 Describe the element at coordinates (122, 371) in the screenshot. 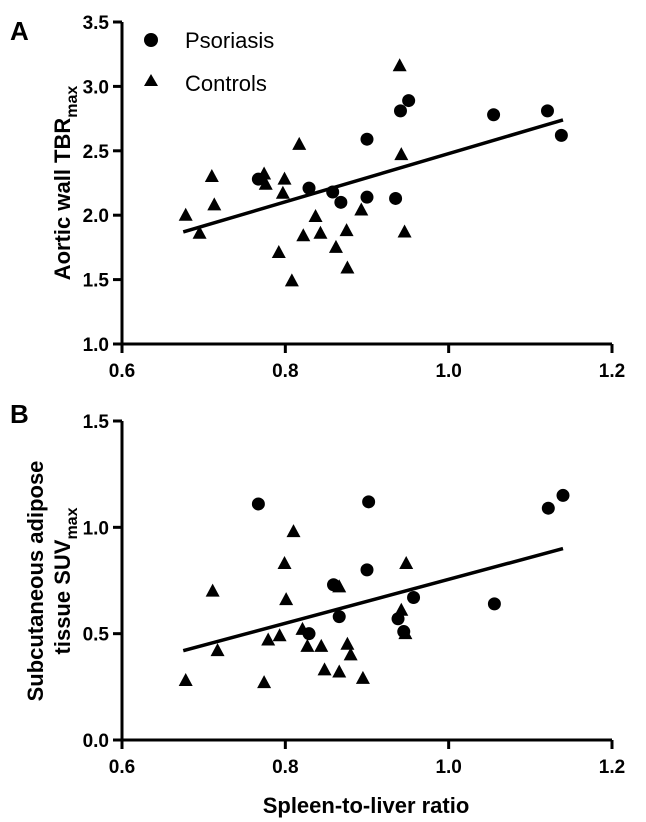

I see `panel-a-x-tick-label: 0.6` at that location.